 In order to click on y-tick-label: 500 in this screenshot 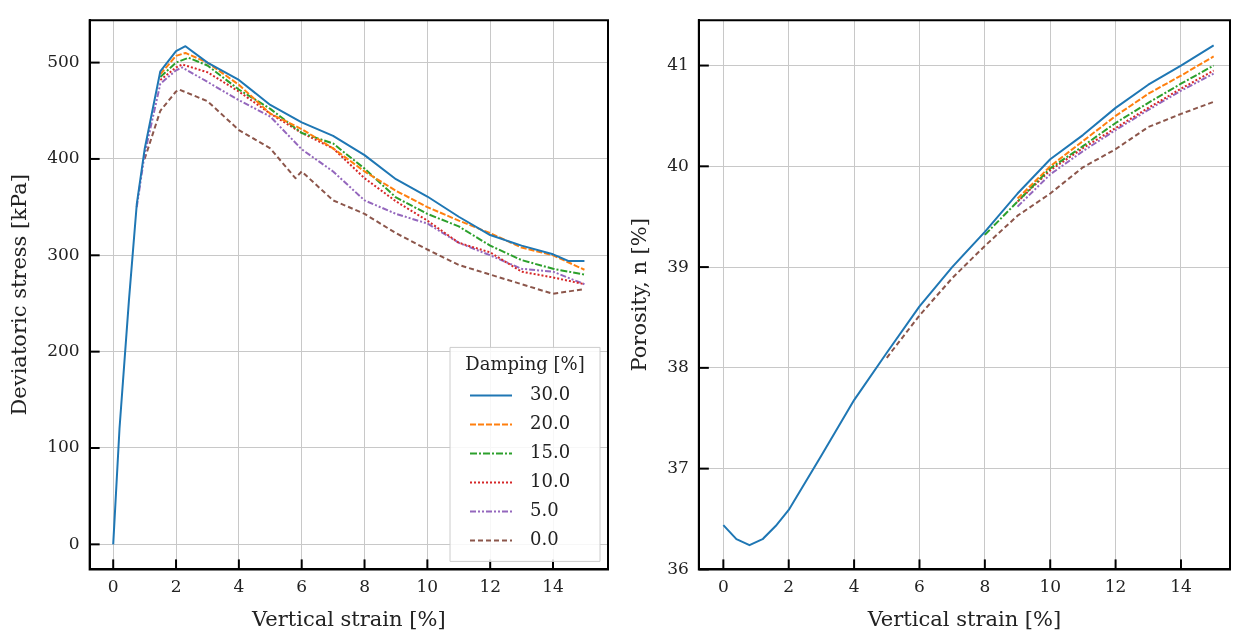, I will do `click(63, 61)`.